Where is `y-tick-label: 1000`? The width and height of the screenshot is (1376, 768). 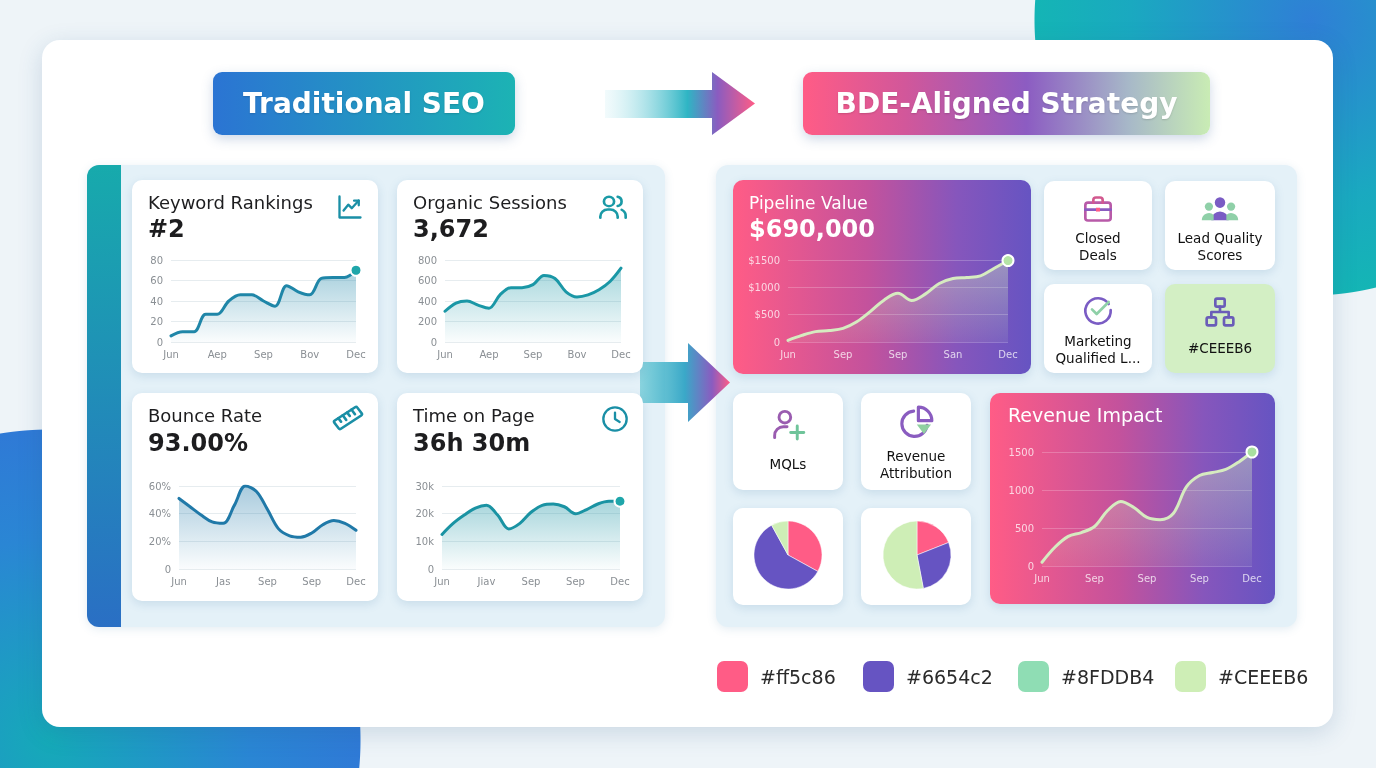 y-tick-label: 1000 is located at coordinates (1021, 490).